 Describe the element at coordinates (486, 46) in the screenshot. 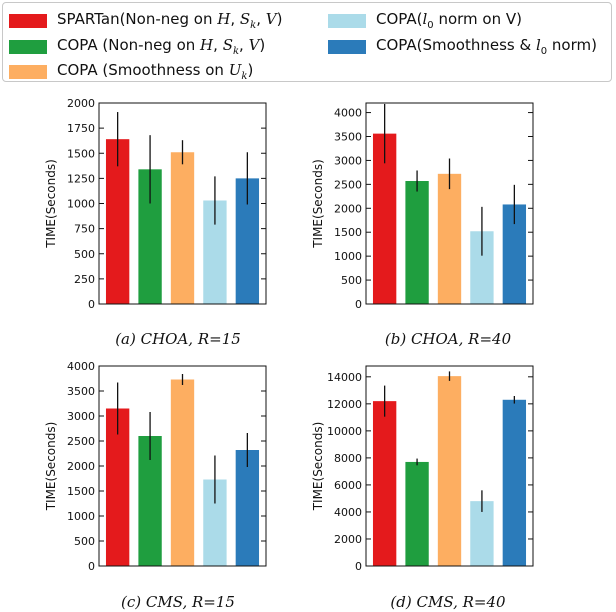

I see `legend-label: COPA(Smoothness & l0 norm)` at that location.